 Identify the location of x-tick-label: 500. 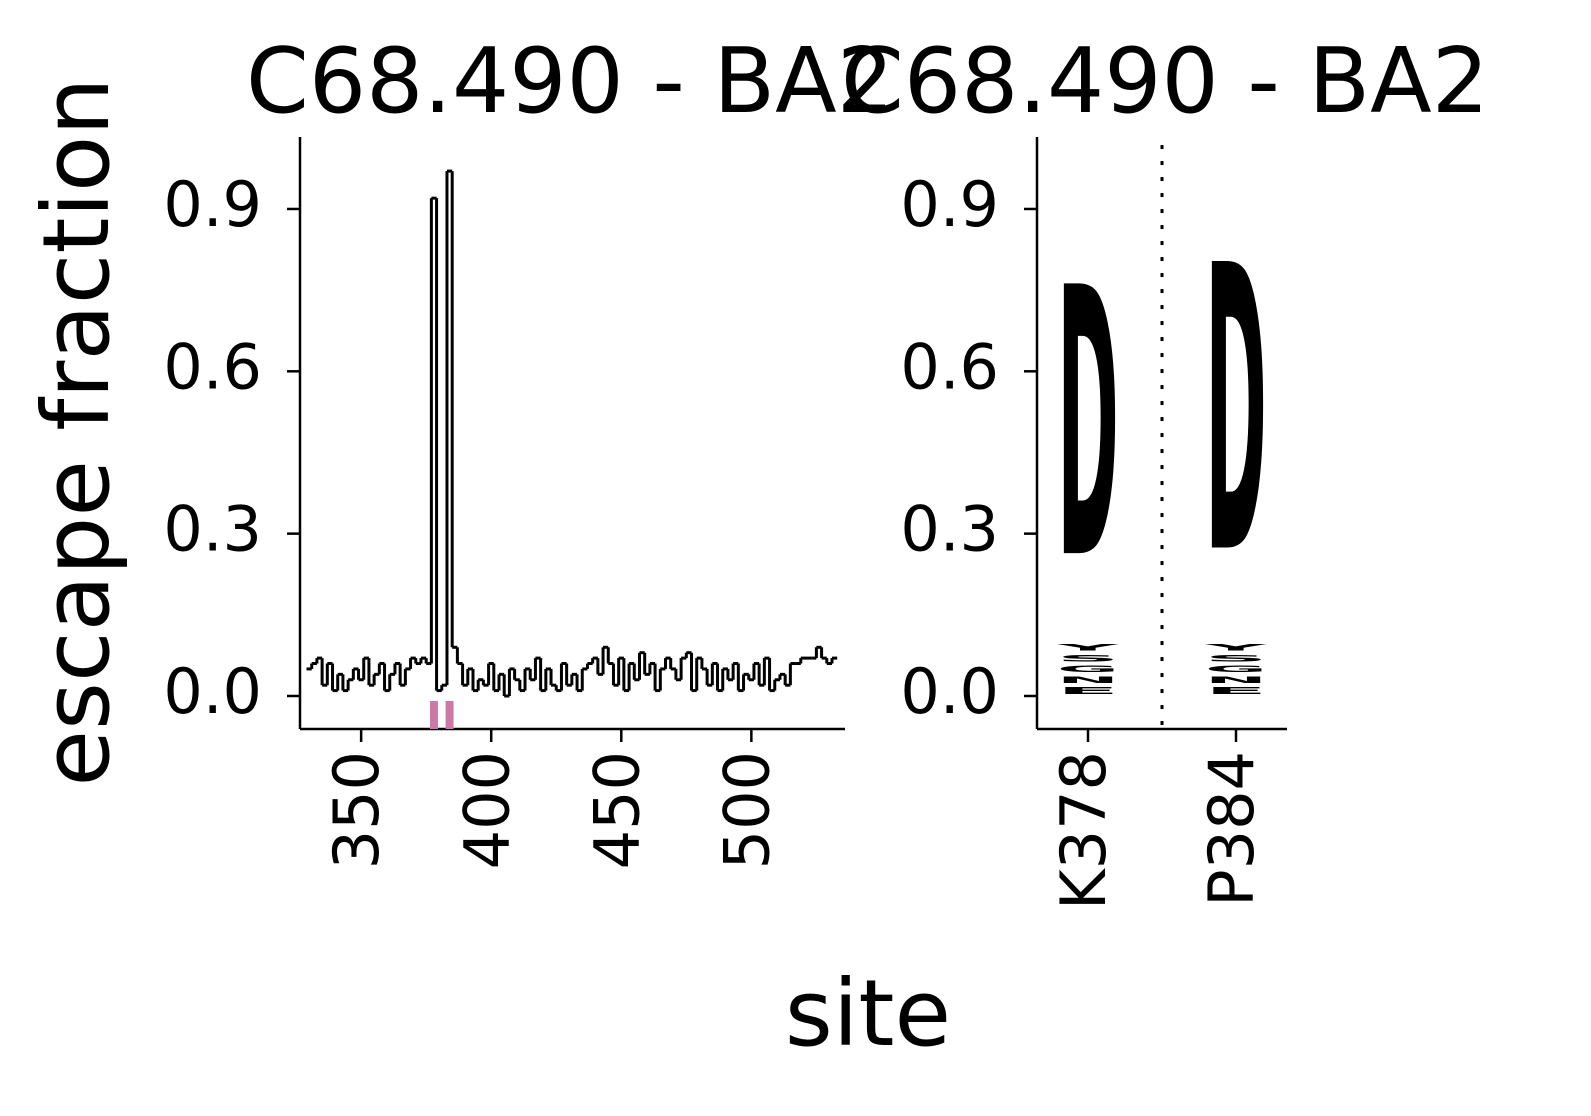
(746, 810).